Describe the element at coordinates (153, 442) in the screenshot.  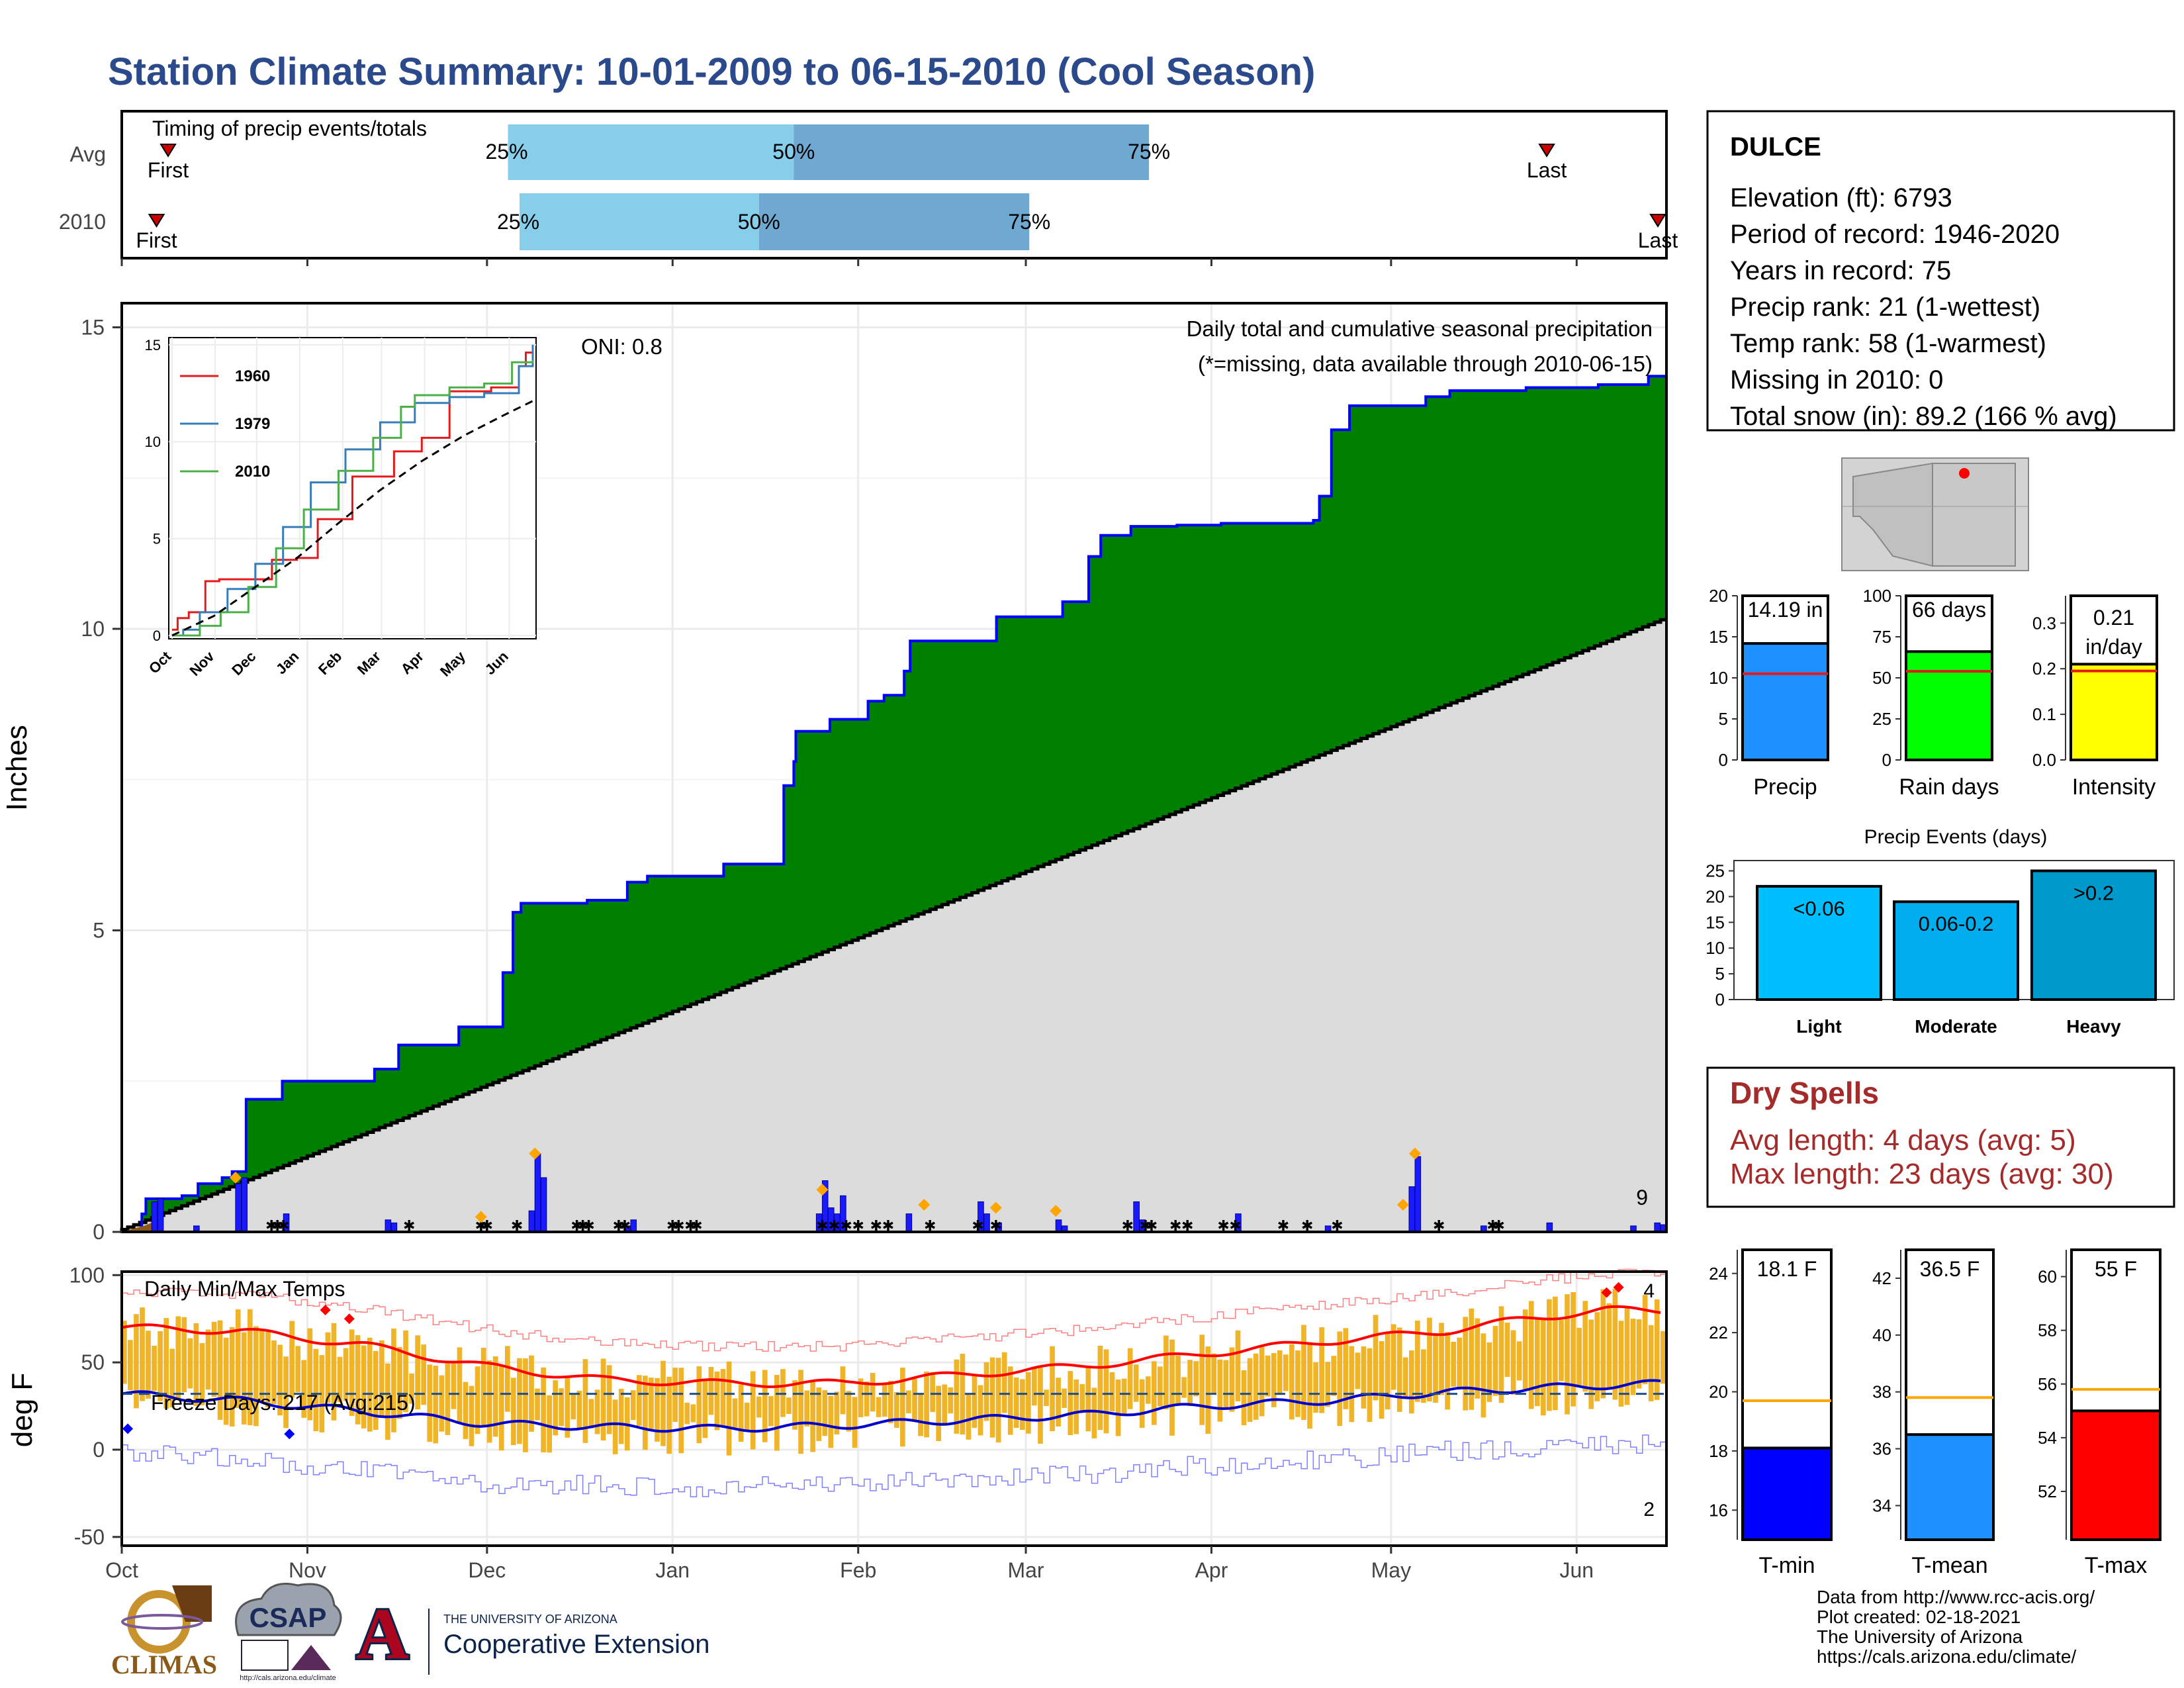
I see `inset-ytick-label: 10` at that location.